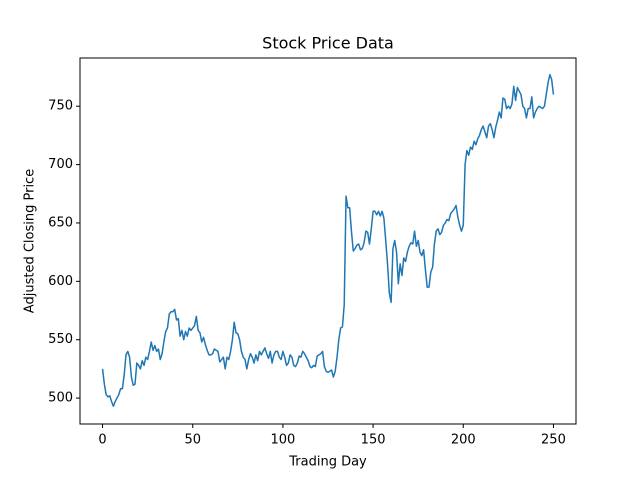 The height and width of the screenshot is (478, 640). Describe the element at coordinates (192, 440) in the screenshot. I see `x-tick-label: 50` at that location.